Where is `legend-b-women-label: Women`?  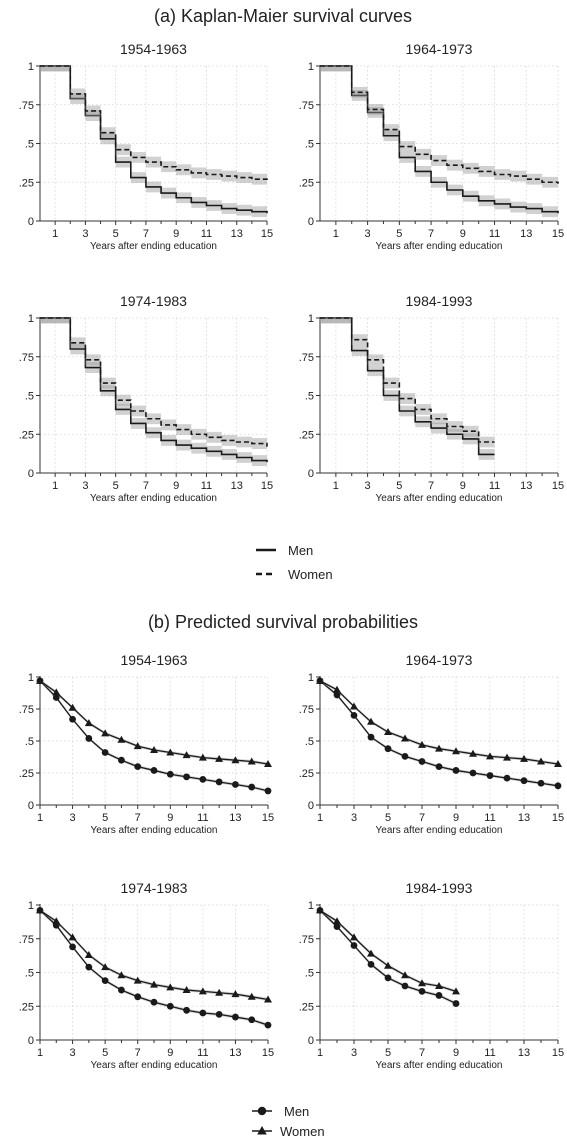 legend-b-women-label: Women is located at coordinates (302, 1131).